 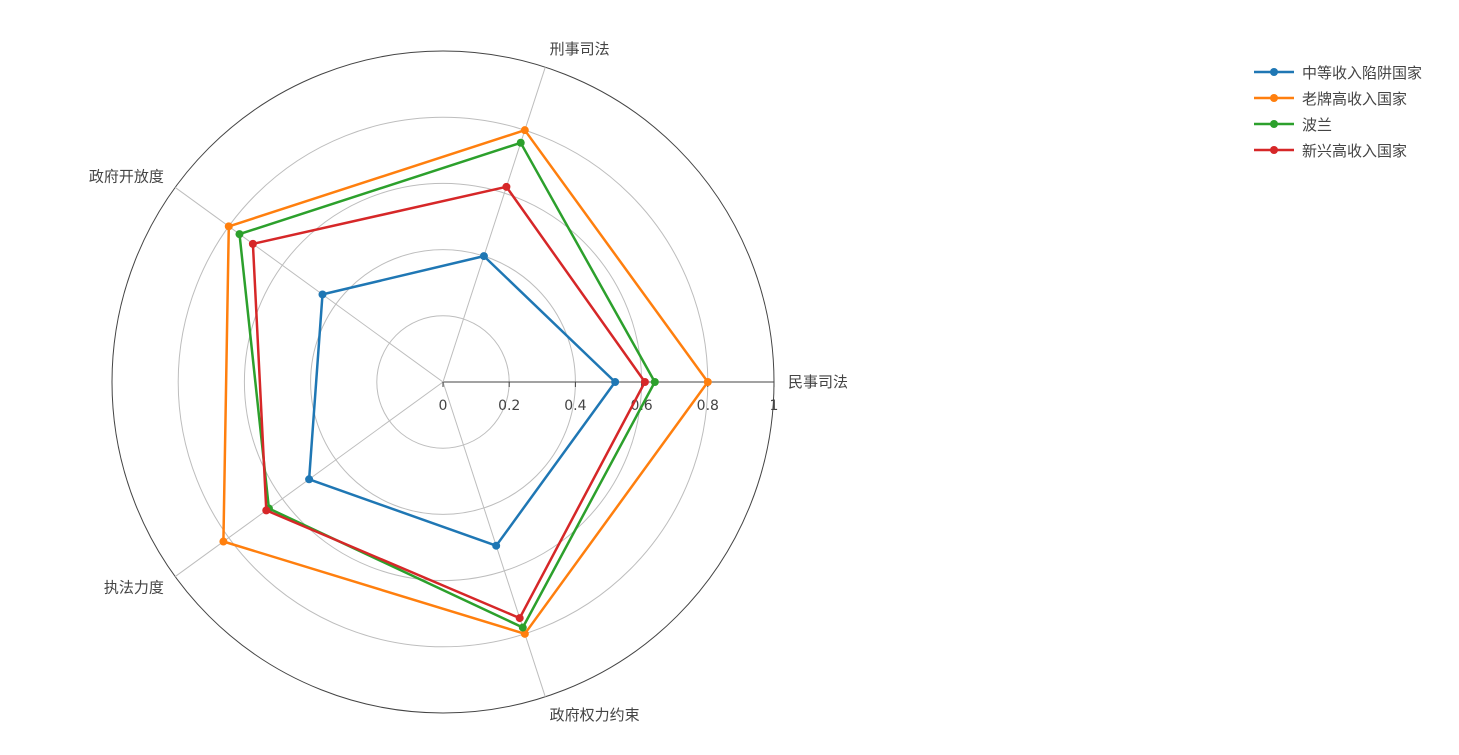 I want to click on axis-label: 执法力度, so click(x=134, y=588).